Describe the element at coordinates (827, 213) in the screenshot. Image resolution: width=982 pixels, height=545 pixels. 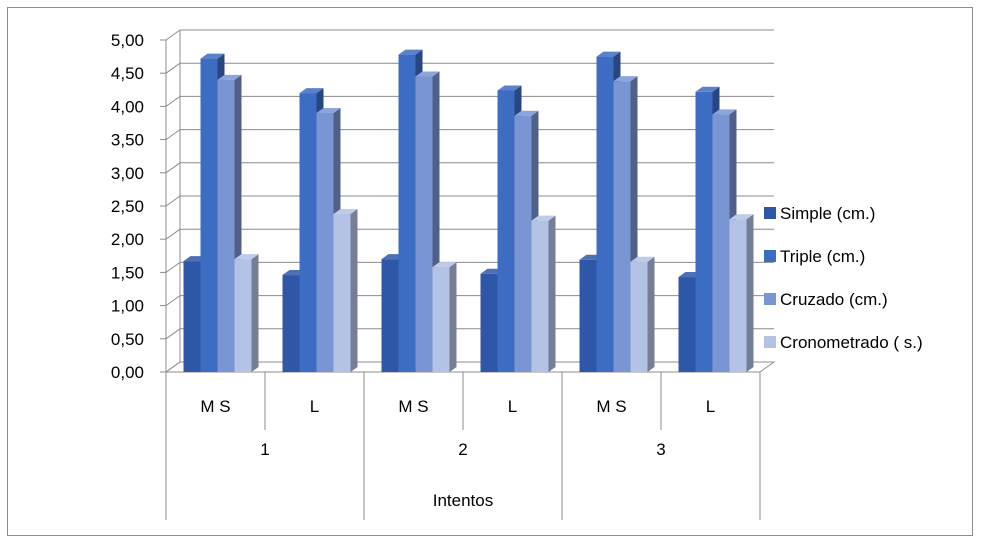
I see `legend-label: Simple (cm.)` at that location.